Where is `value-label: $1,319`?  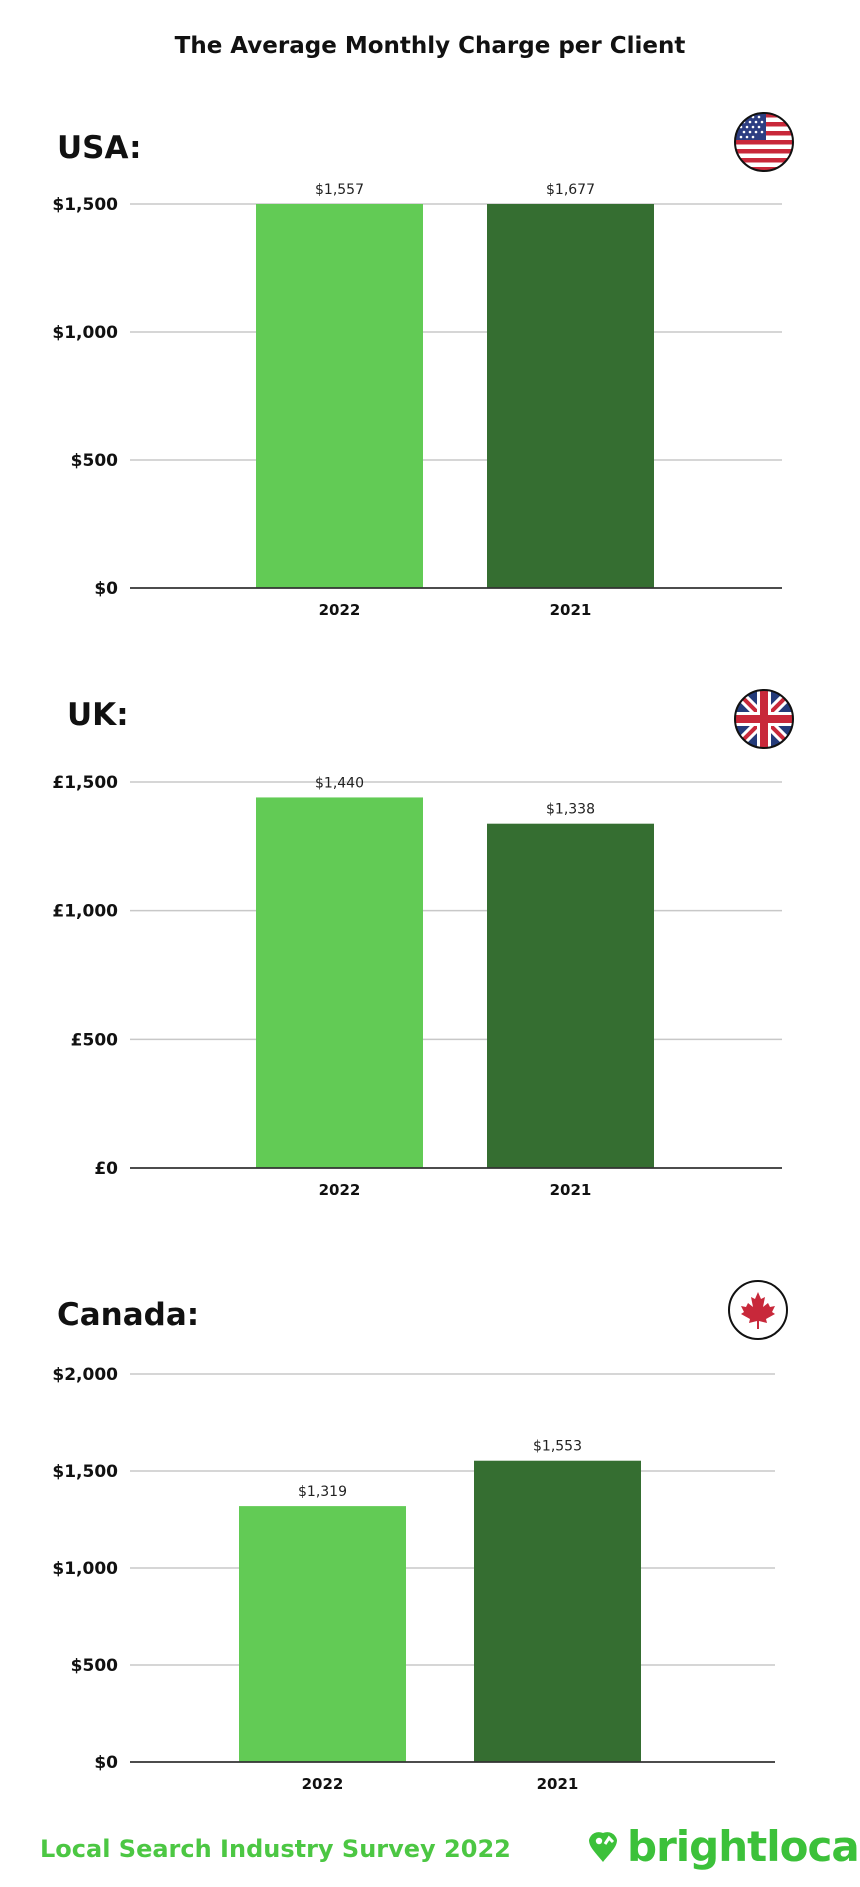
value-label: $1,319 is located at coordinates (322, 1492).